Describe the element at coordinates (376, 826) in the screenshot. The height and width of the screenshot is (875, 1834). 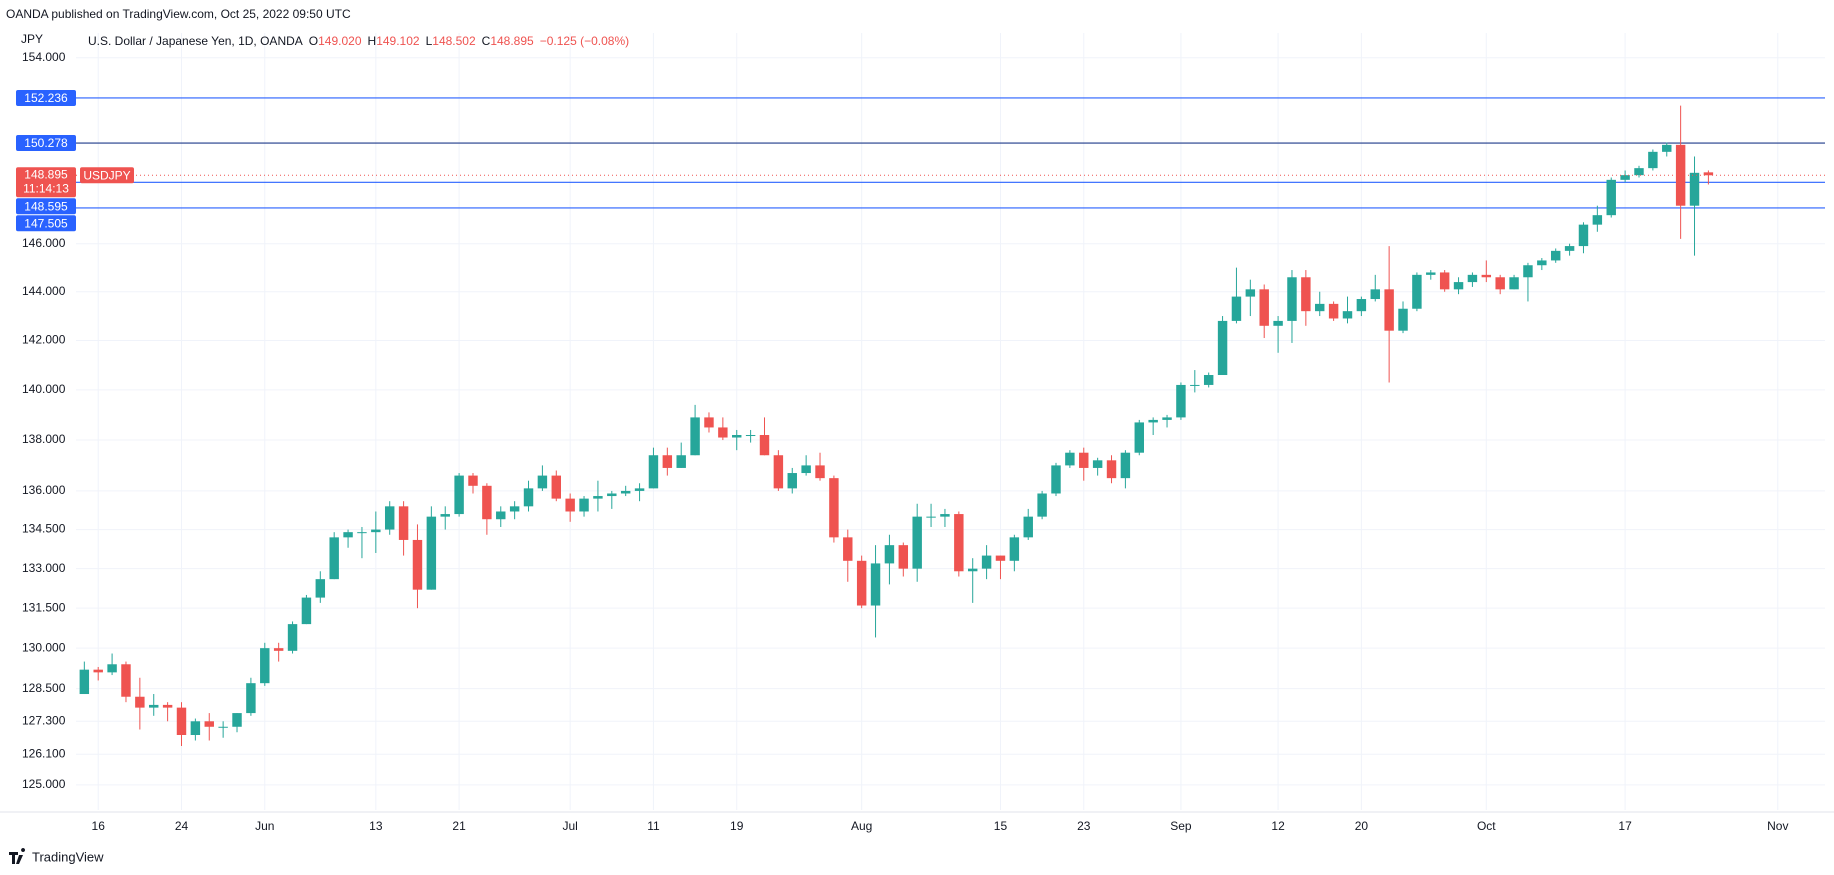
I see `x-tick-label: 13` at that location.